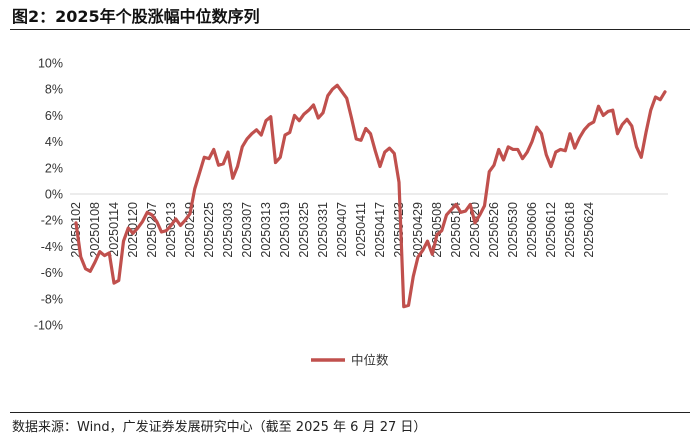  Describe the element at coordinates (513, 230) in the screenshot. I see `x-tick-label: 20250530` at that location.